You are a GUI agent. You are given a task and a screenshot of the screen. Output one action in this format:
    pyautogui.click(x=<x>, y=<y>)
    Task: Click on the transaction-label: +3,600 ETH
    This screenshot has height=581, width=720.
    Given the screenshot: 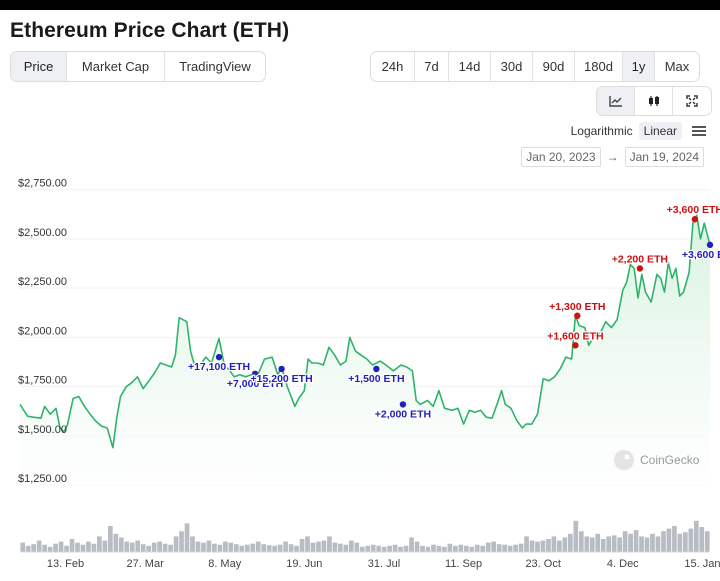 What is the action you would take?
    pyautogui.click(x=701, y=255)
    